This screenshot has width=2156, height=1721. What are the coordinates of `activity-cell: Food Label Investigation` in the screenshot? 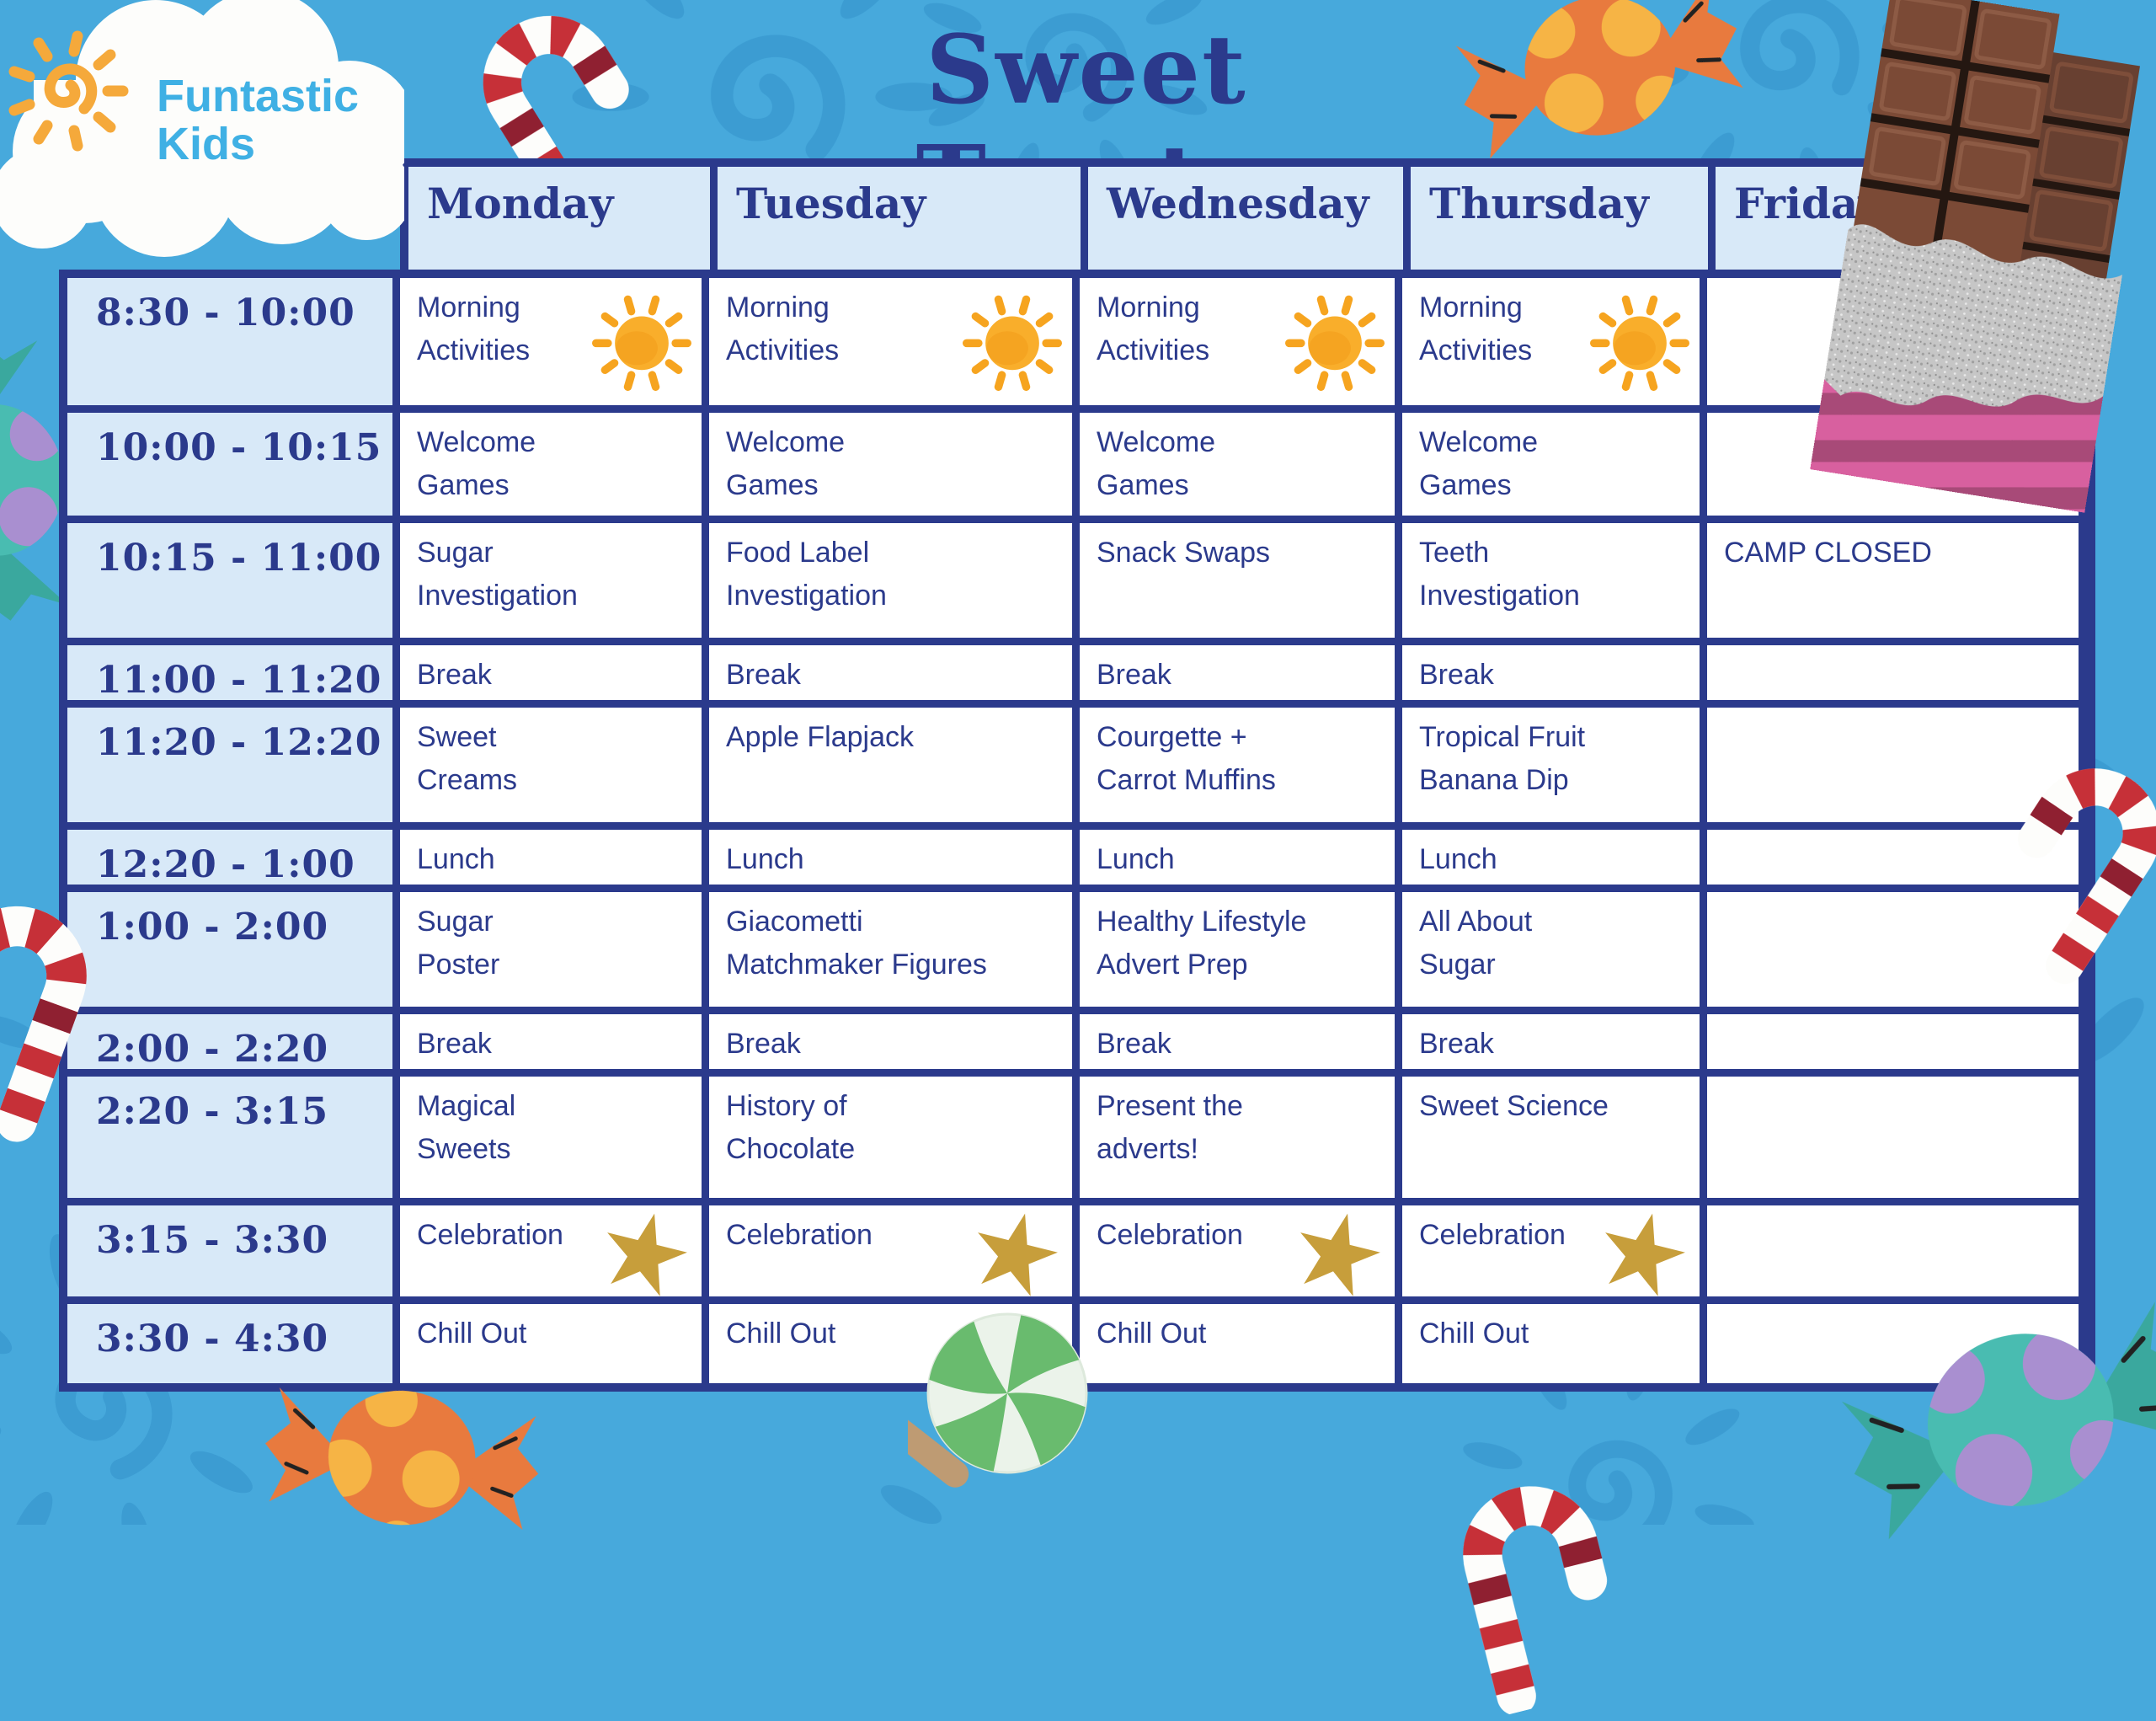 It's located at (890, 580).